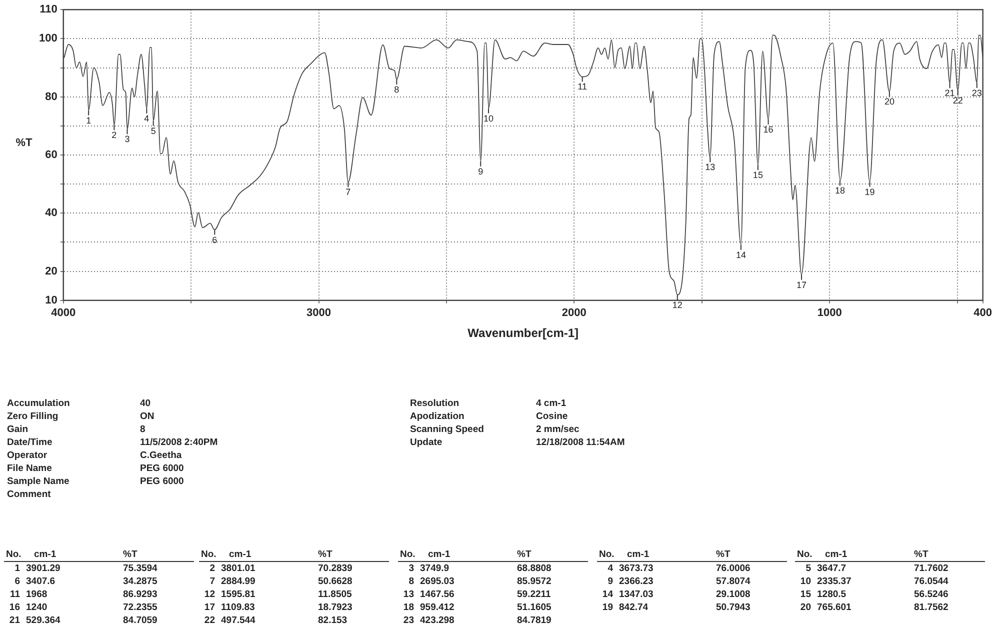 The width and height of the screenshot is (995, 628). What do you see at coordinates (977, 93) in the screenshot?
I see `annotation: 23` at bounding box center [977, 93].